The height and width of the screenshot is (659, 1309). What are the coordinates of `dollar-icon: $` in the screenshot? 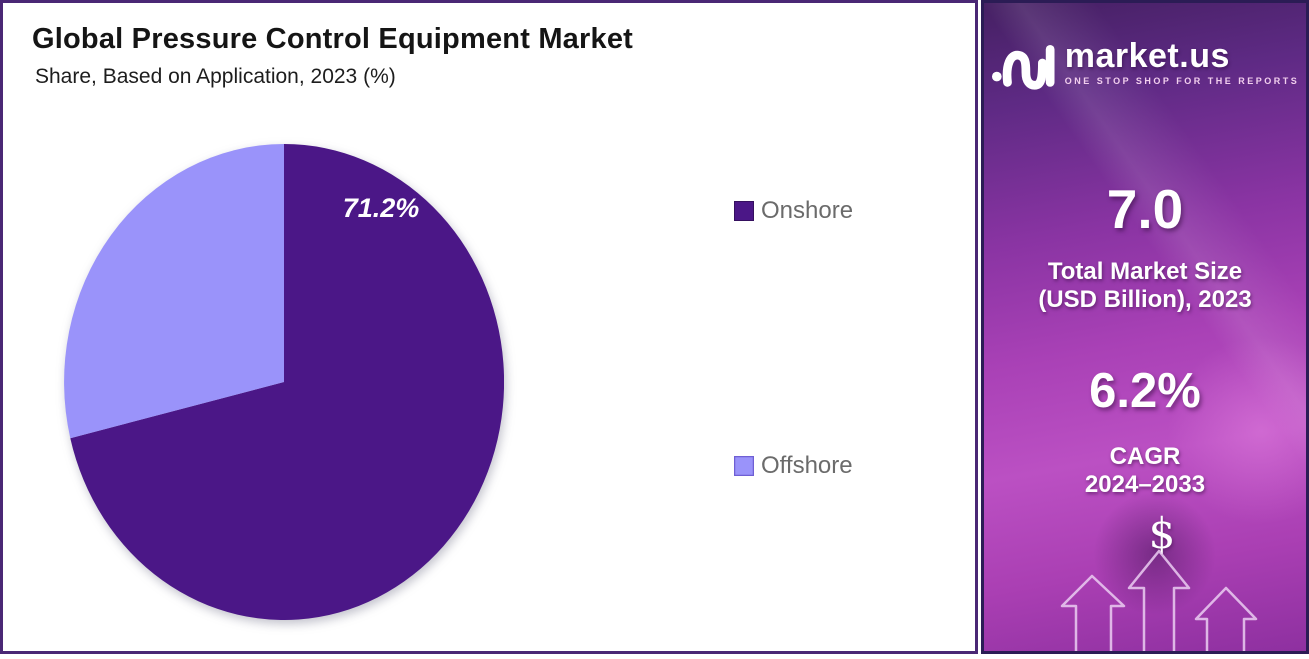 It's located at (1162, 533).